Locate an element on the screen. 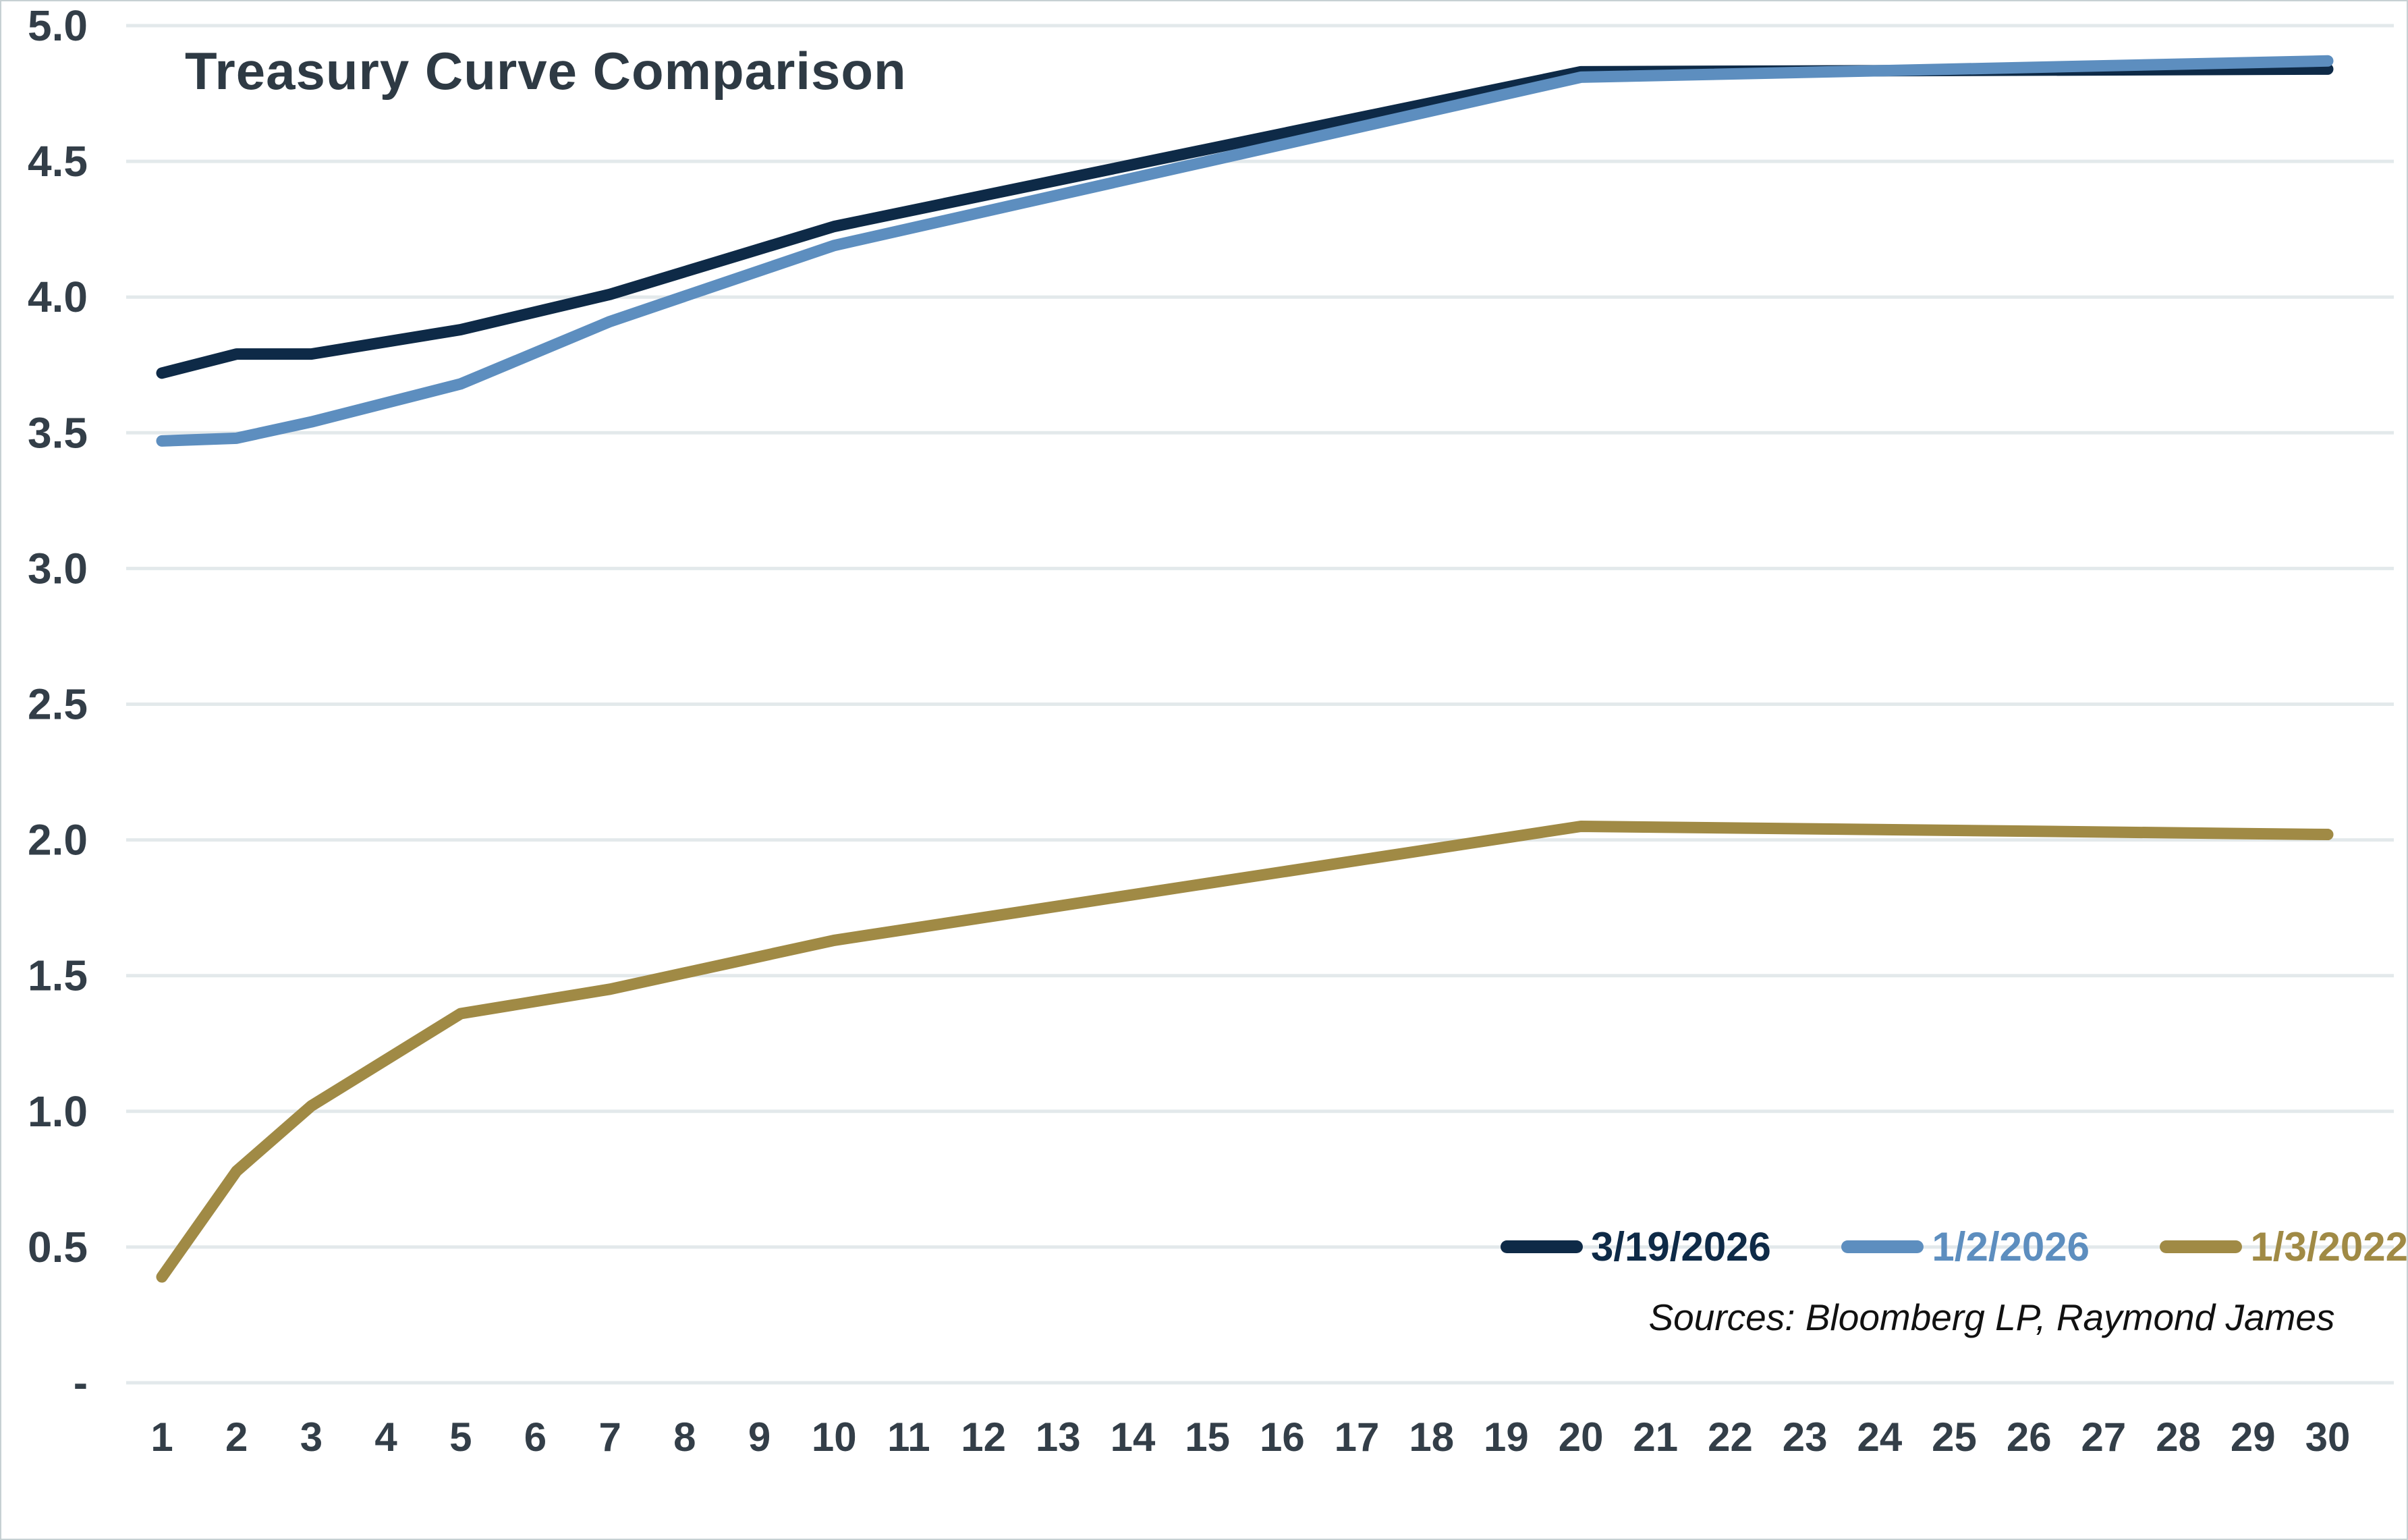  x-tick-label: 28 is located at coordinates (2178, 1437).